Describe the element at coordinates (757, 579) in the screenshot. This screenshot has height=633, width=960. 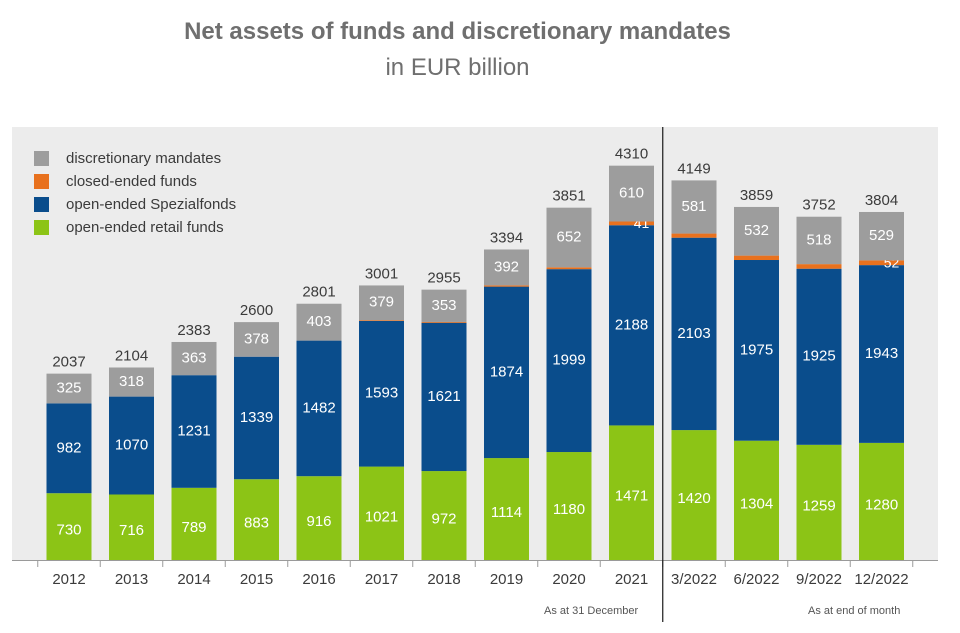
I see `x-tick-label: 6/2022` at that location.